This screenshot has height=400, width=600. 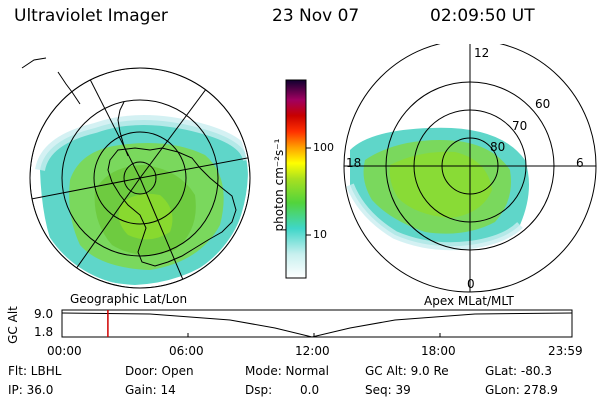 I want to click on time-tick-2359: 23:59, so click(x=565, y=351).